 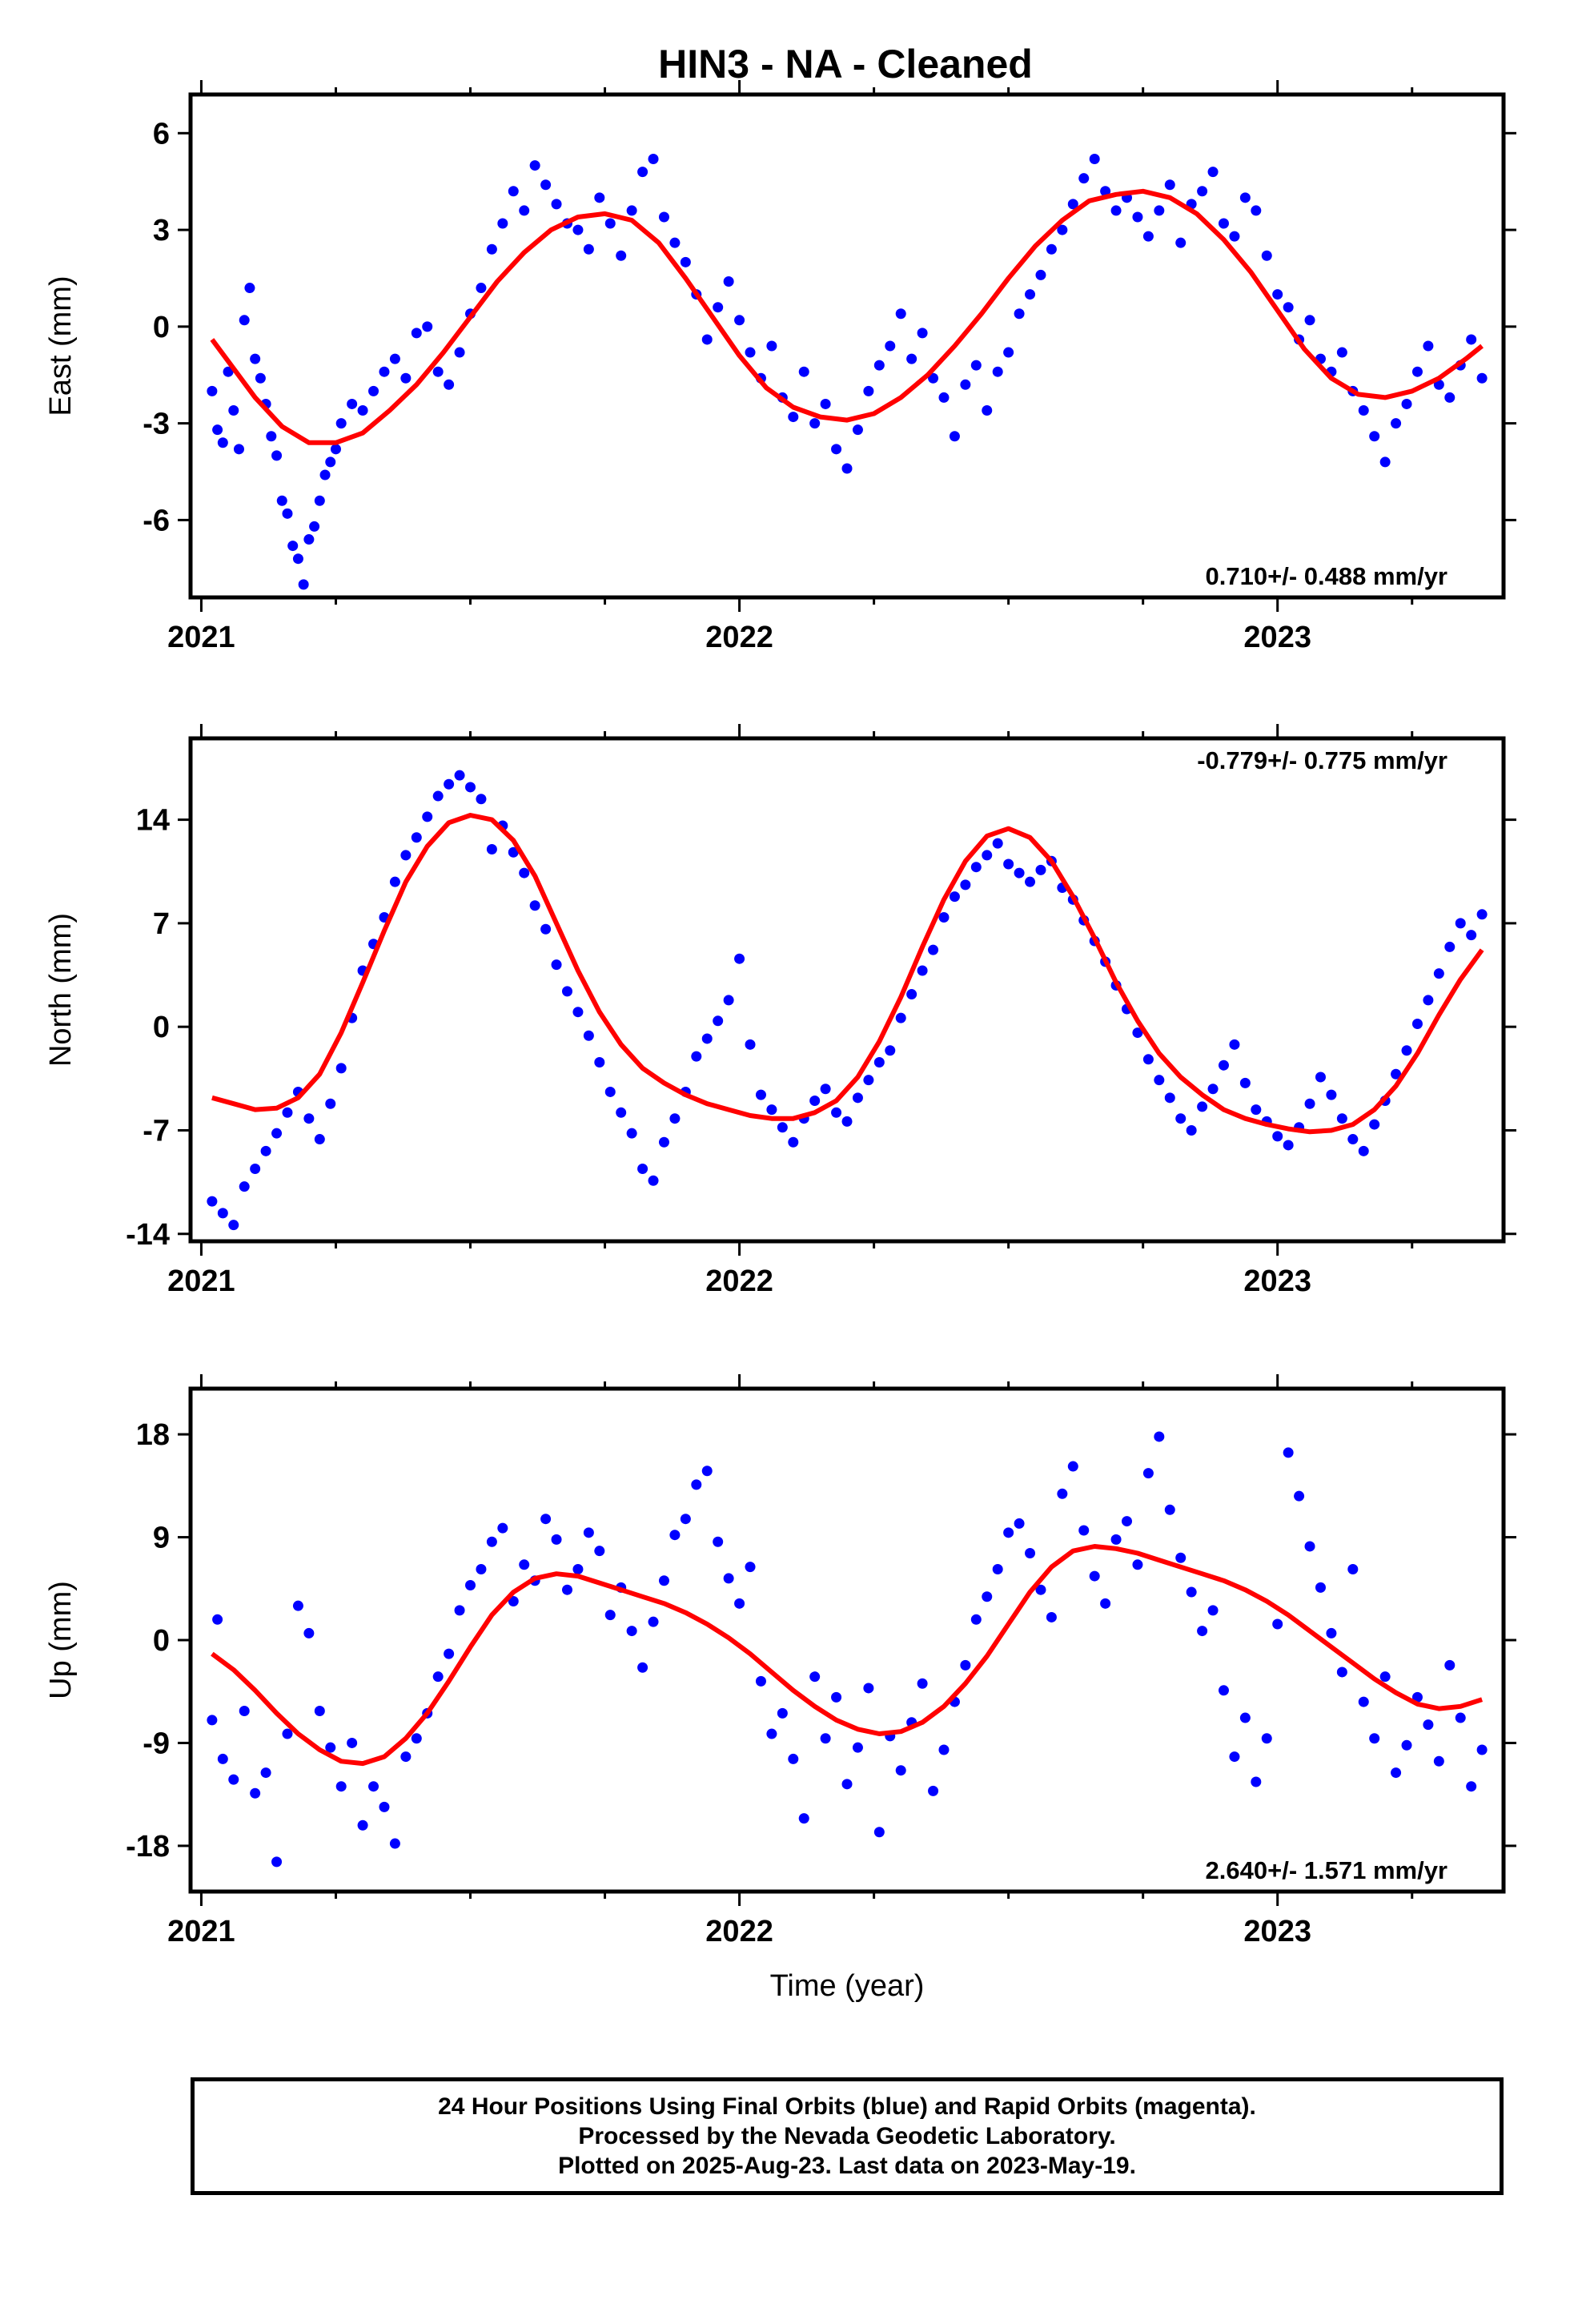 I want to click on up-xtick-label: 2023, so click(x=1277, y=1931).